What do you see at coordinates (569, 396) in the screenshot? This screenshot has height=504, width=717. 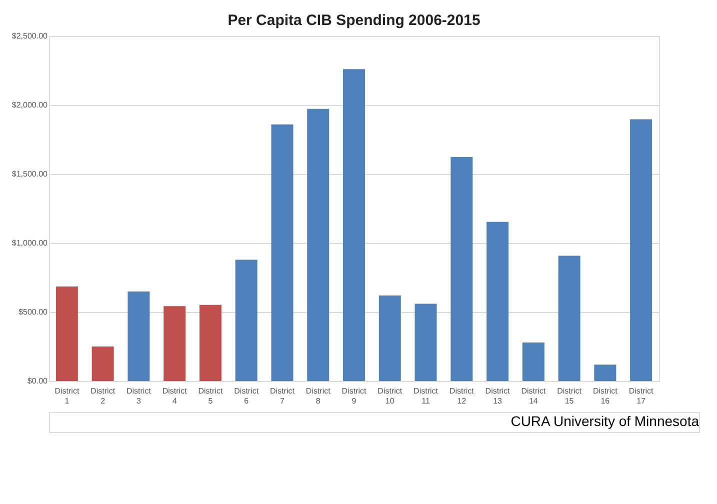 I see `x-tick-label: District 15` at bounding box center [569, 396].